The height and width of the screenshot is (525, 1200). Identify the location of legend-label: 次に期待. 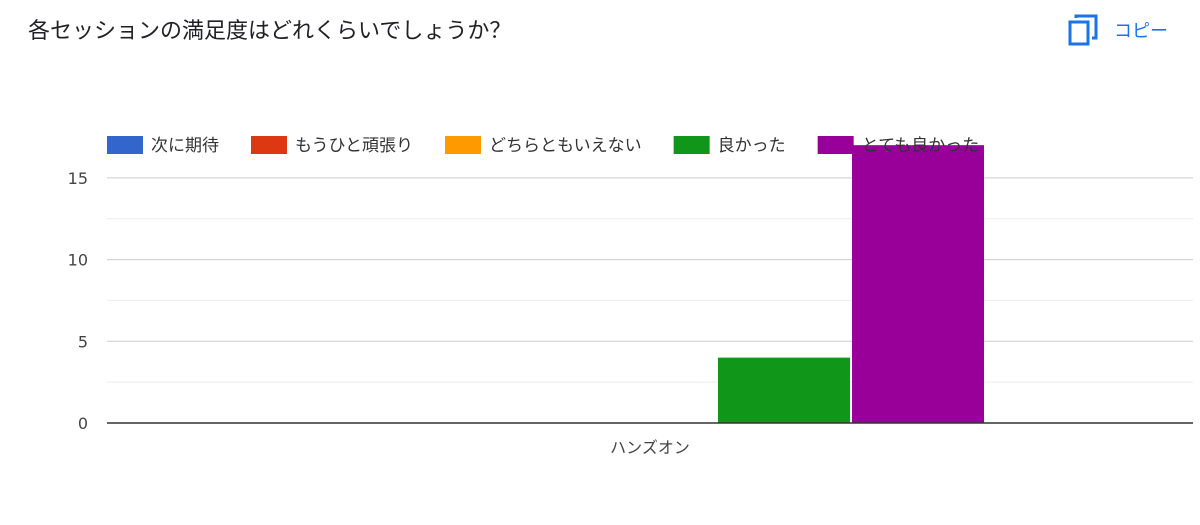
(185, 146).